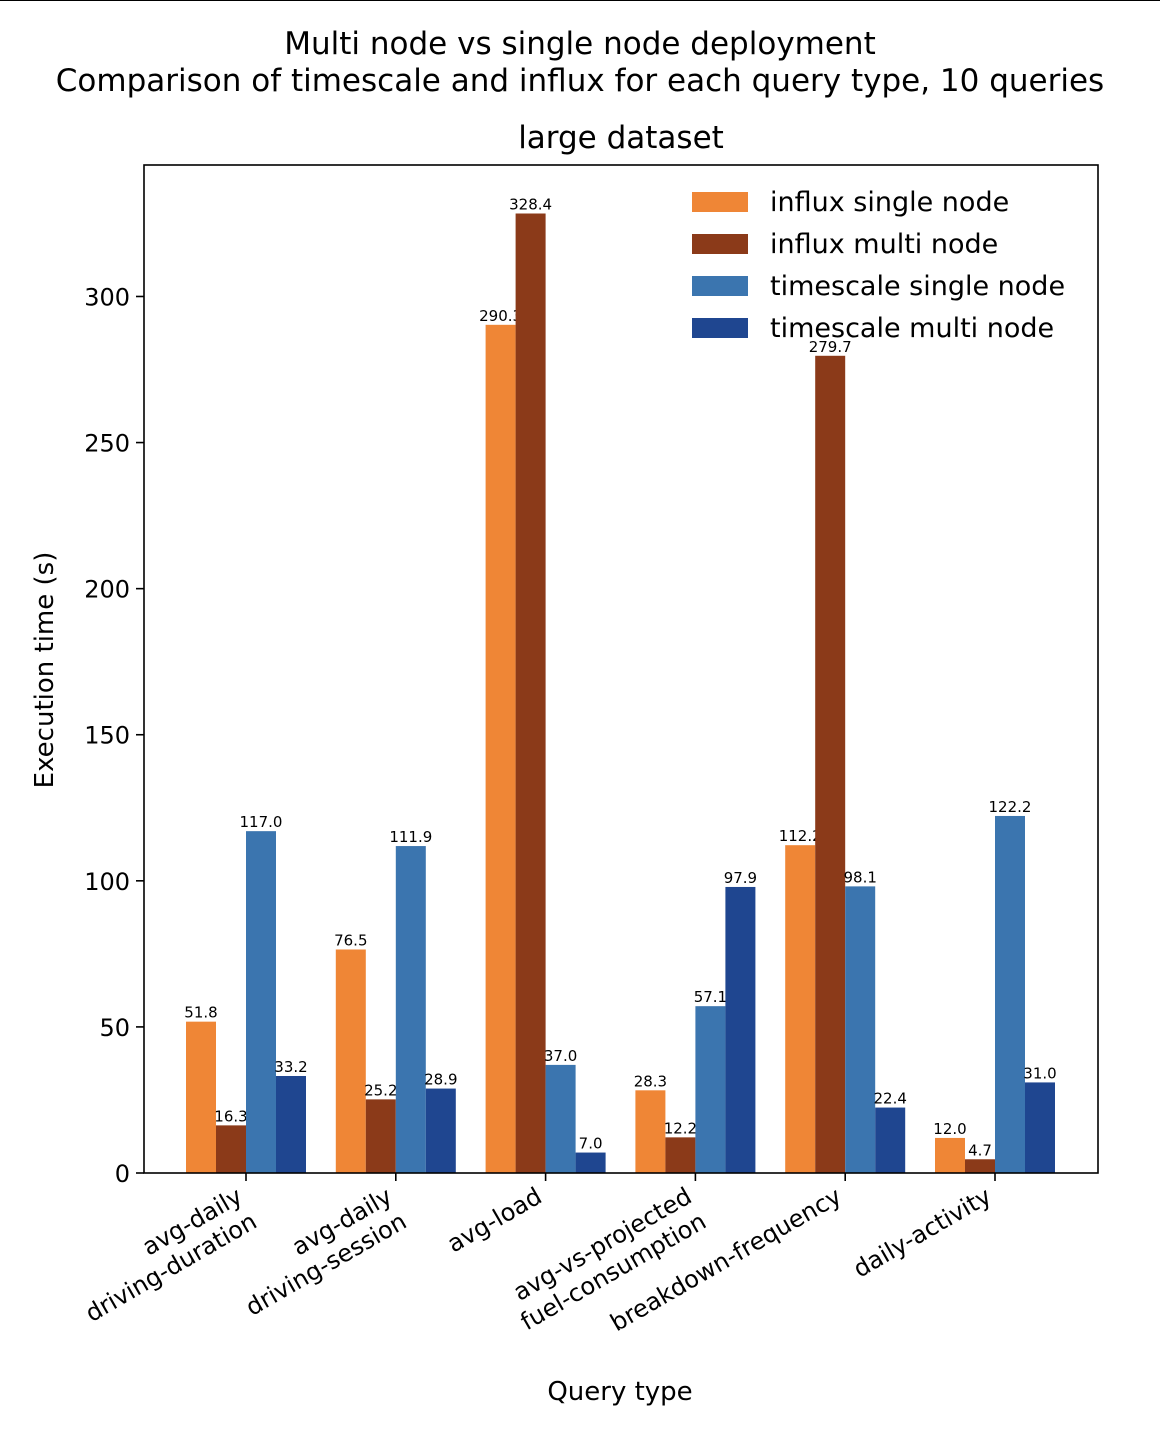  Describe the element at coordinates (500, 316) in the screenshot. I see `bar-value-label: 290.3` at that location.